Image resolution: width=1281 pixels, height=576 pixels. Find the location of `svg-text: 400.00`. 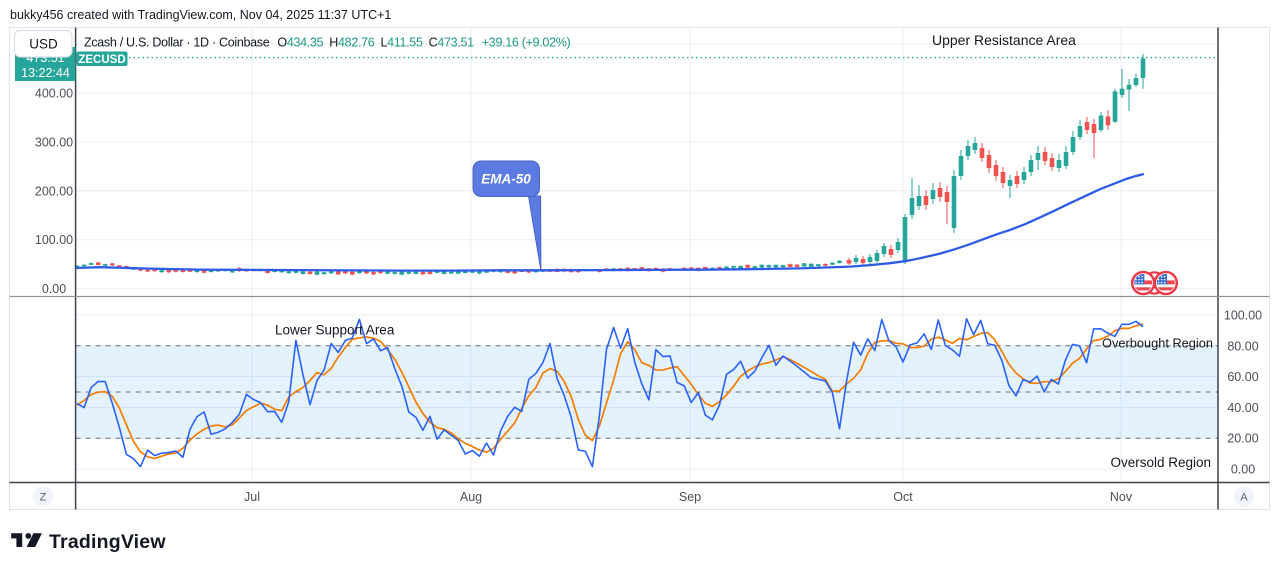

svg-text: 400.00 is located at coordinates (54, 94).